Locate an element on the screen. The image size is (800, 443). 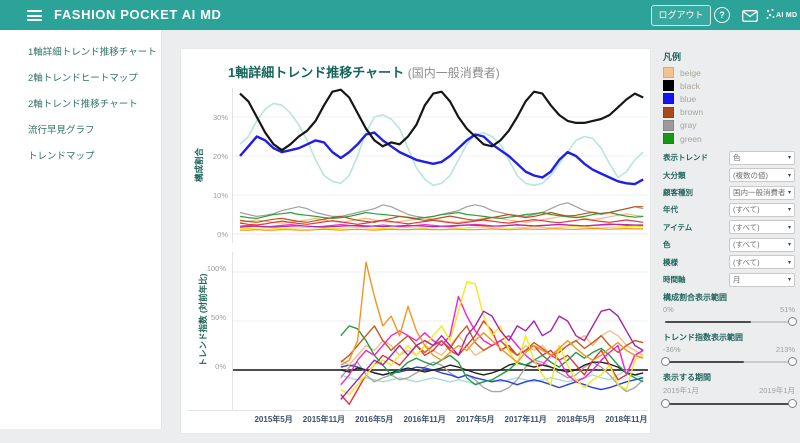
help-icon: ? is located at coordinates (722, 15).